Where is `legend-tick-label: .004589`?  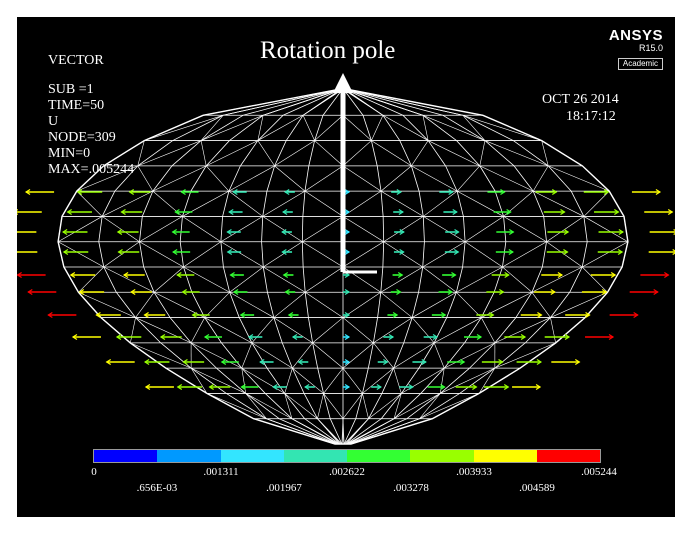 legend-tick-label: .004589 is located at coordinates (537, 488).